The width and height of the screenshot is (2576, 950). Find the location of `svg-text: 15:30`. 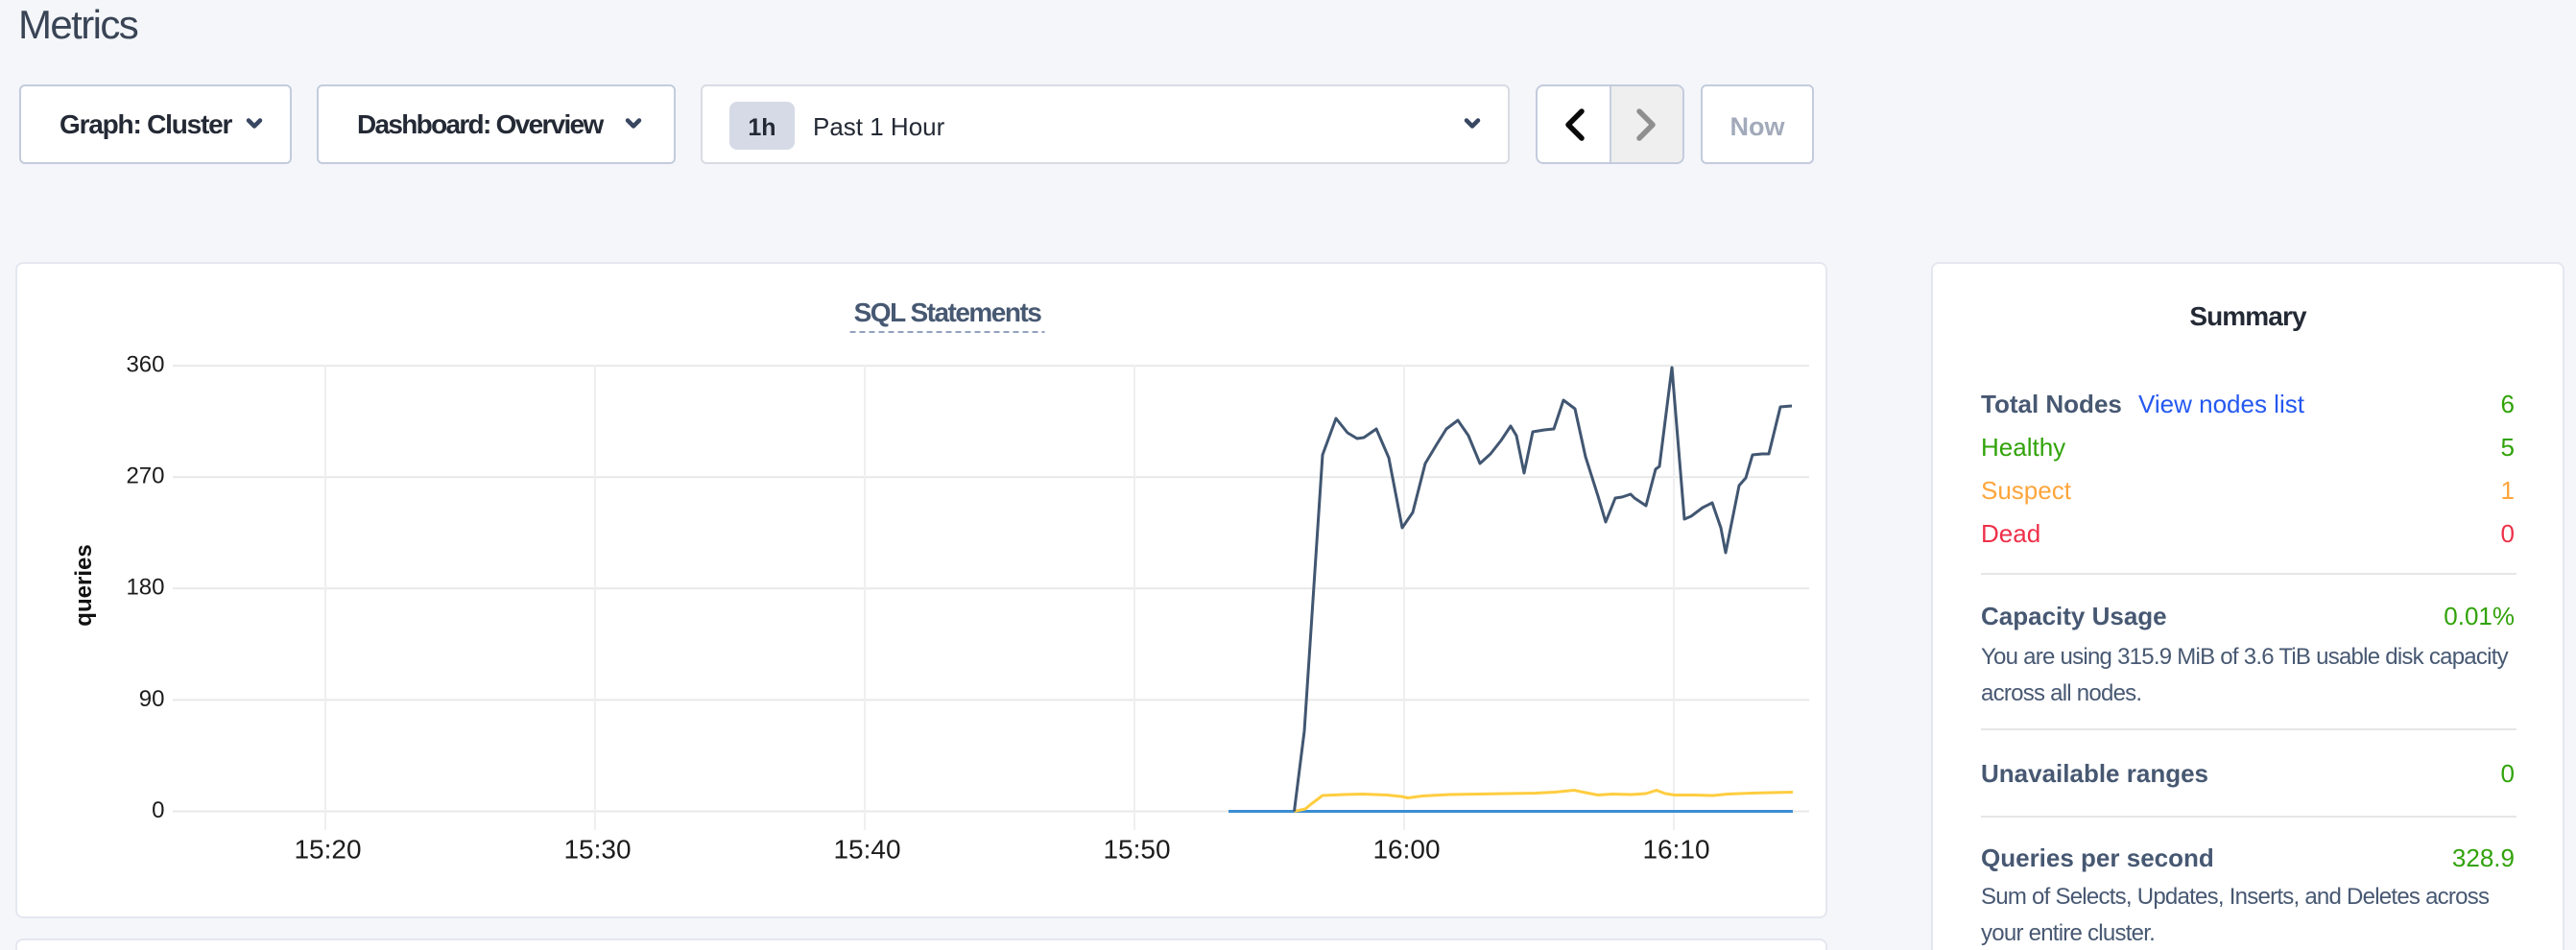

svg-text: 15:30 is located at coordinates (597, 850).